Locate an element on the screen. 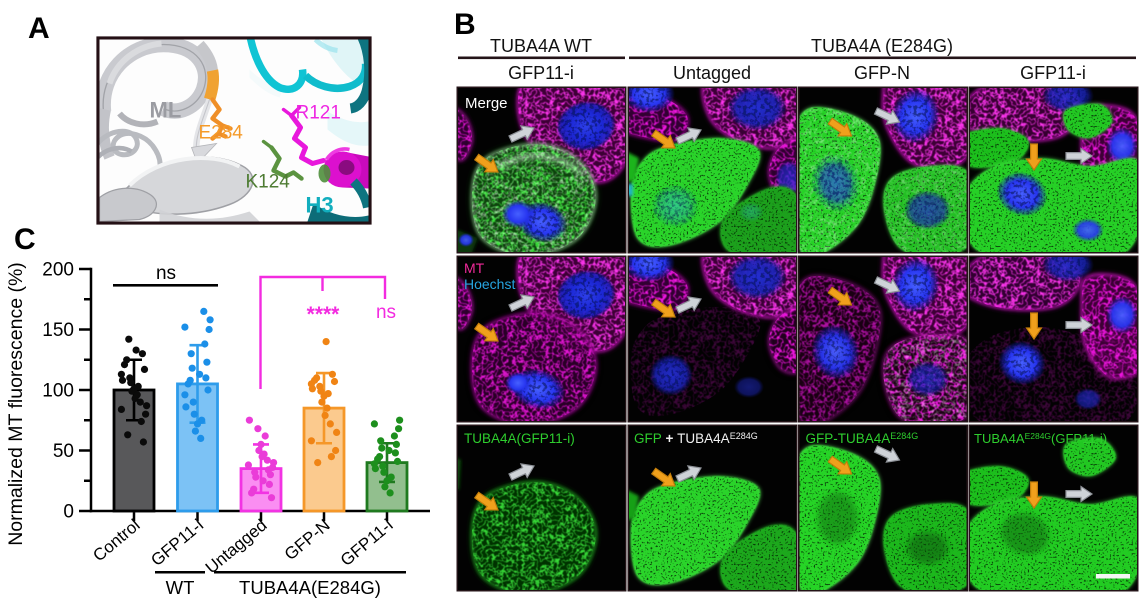 Image resolution: width=1144 pixels, height=604 pixels. svg-text: H3 is located at coordinates (320, 205).